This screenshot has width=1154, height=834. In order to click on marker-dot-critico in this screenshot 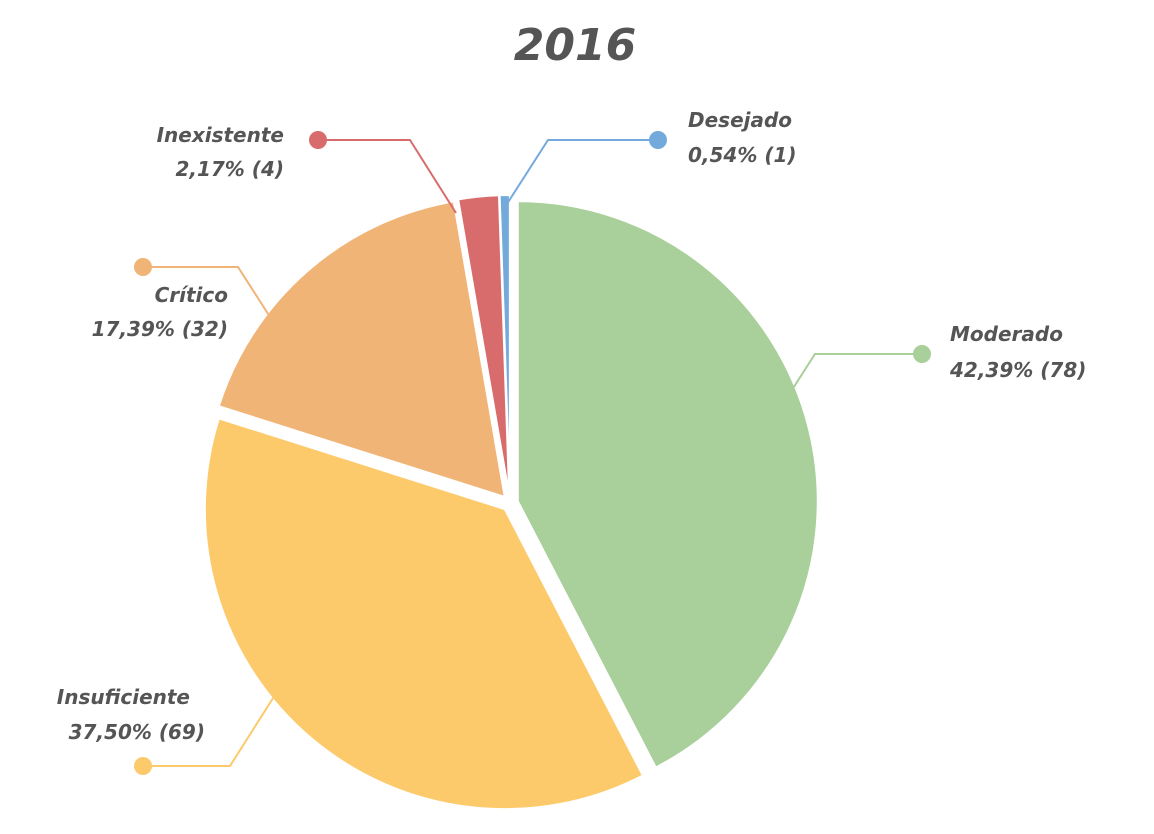, I will do `click(143, 267)`.